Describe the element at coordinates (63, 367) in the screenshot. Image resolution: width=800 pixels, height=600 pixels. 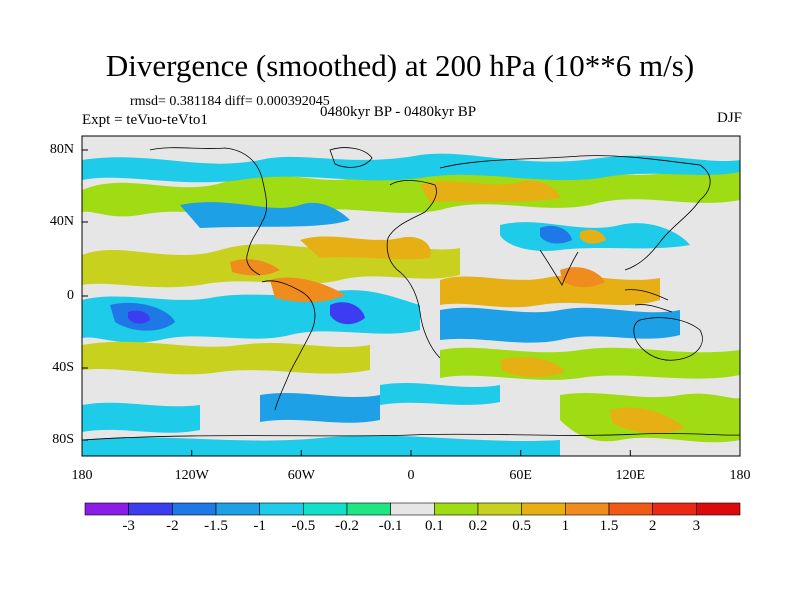
I see `y-tick-label: 40S` at that location.